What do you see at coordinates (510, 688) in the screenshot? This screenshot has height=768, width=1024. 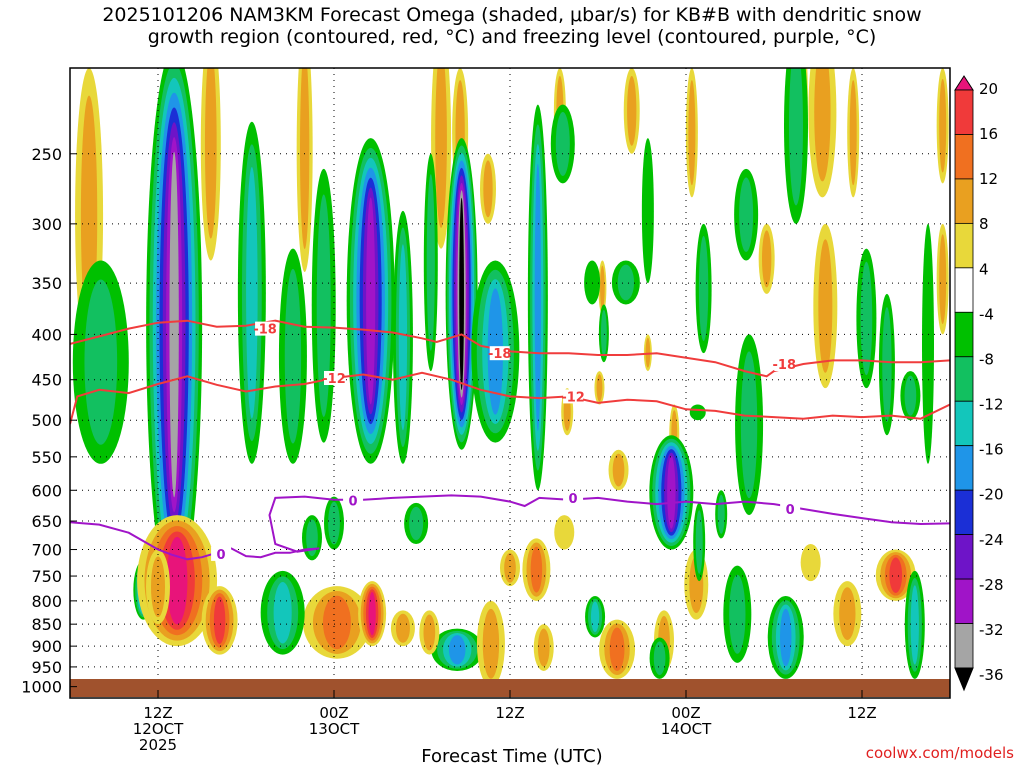 I see `ground-terrain` at bounding box center [510, 688].